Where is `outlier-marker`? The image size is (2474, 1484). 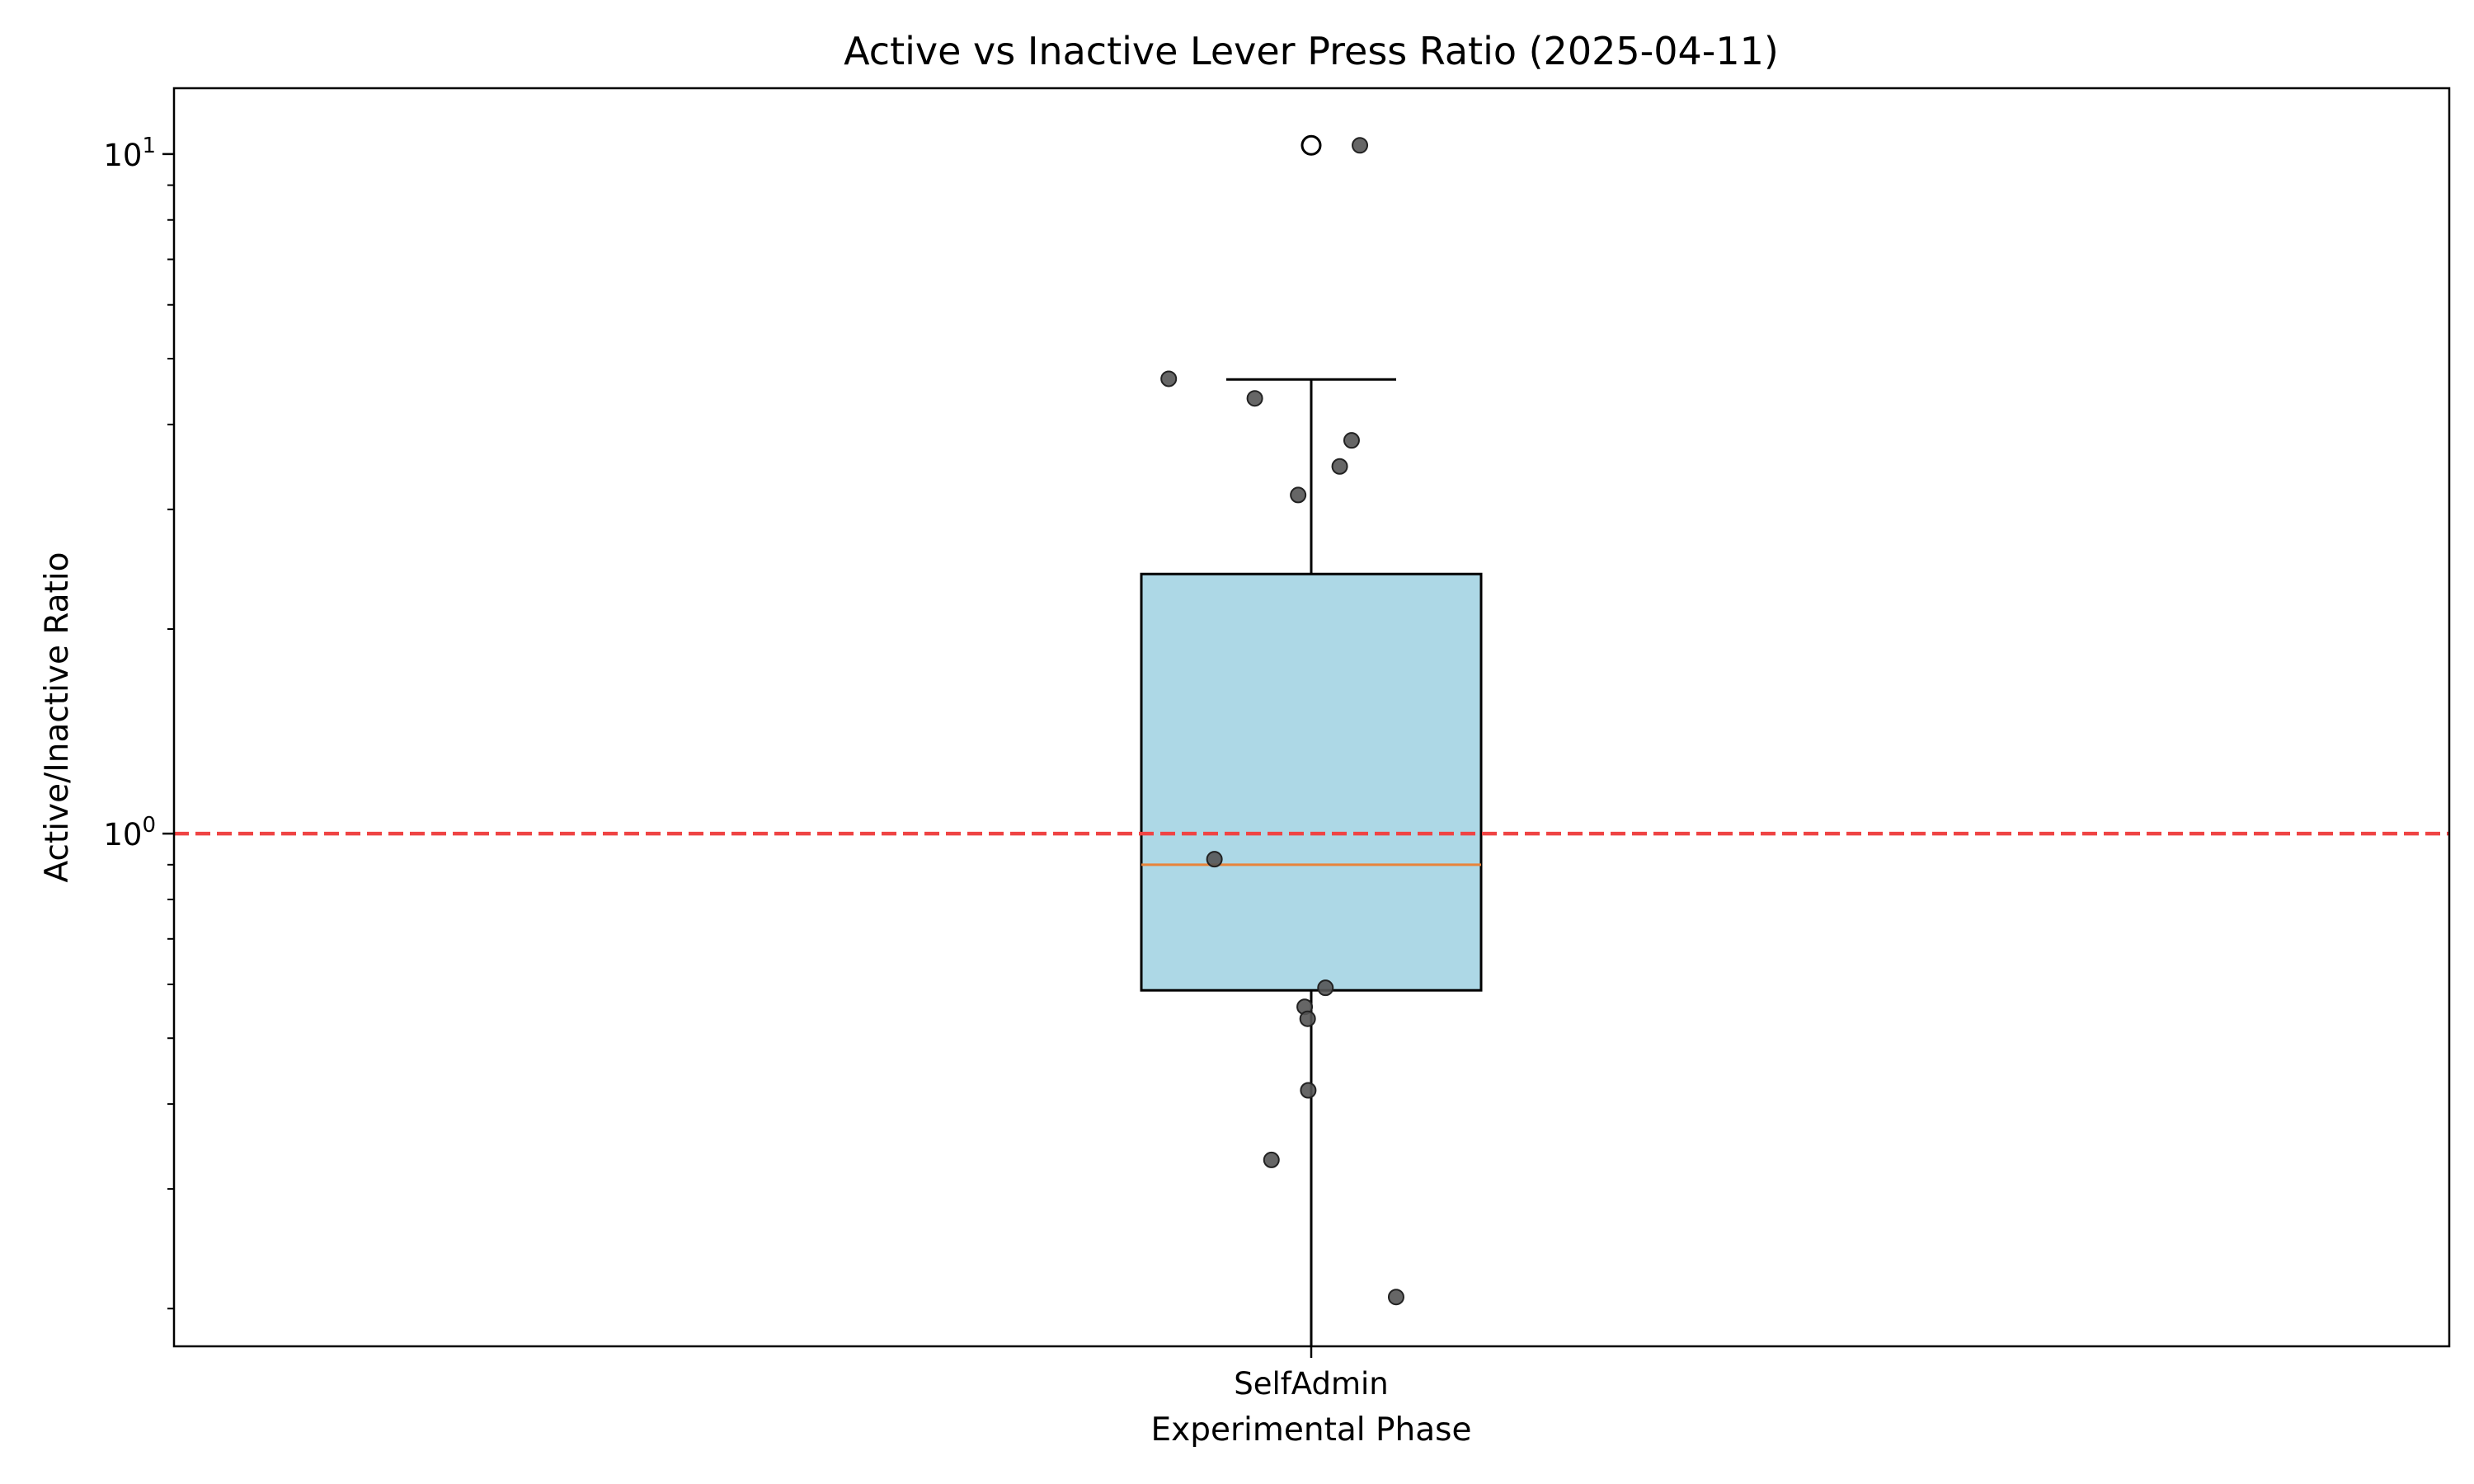 outlier-marker is located at coordinates (1311, 145).